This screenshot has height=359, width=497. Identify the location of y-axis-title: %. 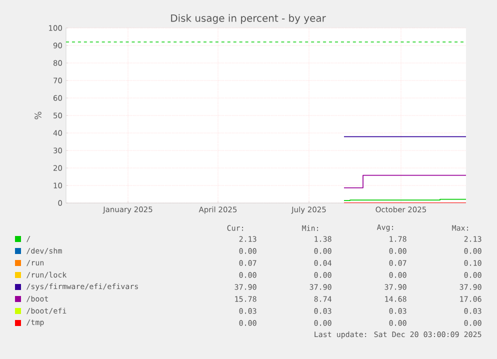
(38, 116).